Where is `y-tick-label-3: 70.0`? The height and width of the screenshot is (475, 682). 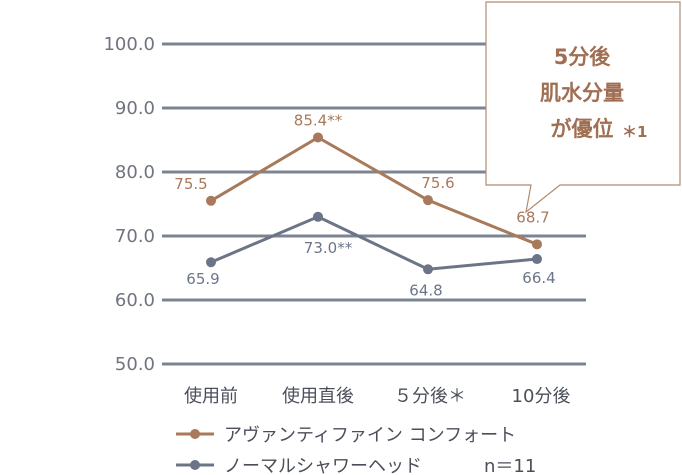 y-tick-label-3: 70.0 is located at coordinates (135, 236).